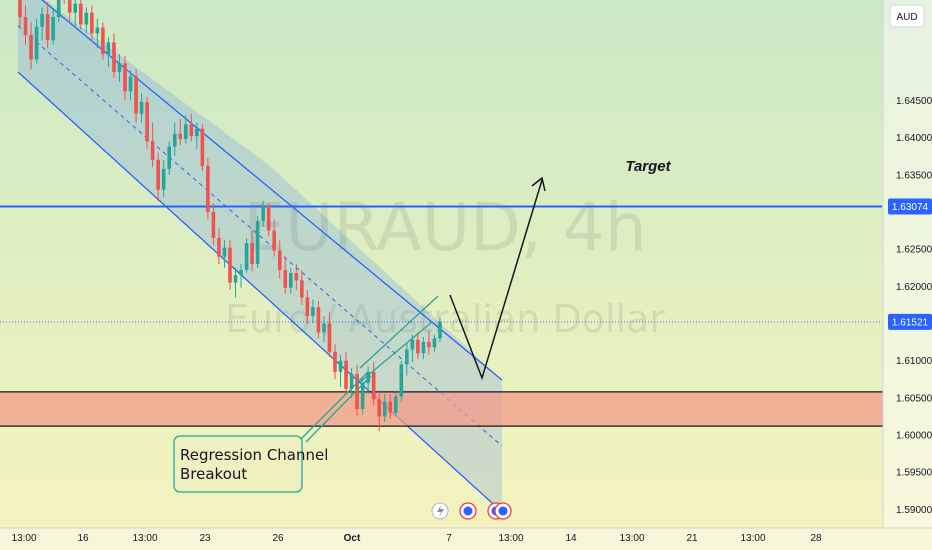 The height and width of the screenshot is (550, 932). What do you see at coordinates (907, 16) in the screenshot?
I see `currency-badge: AUD` at bounding box center [907, 16].